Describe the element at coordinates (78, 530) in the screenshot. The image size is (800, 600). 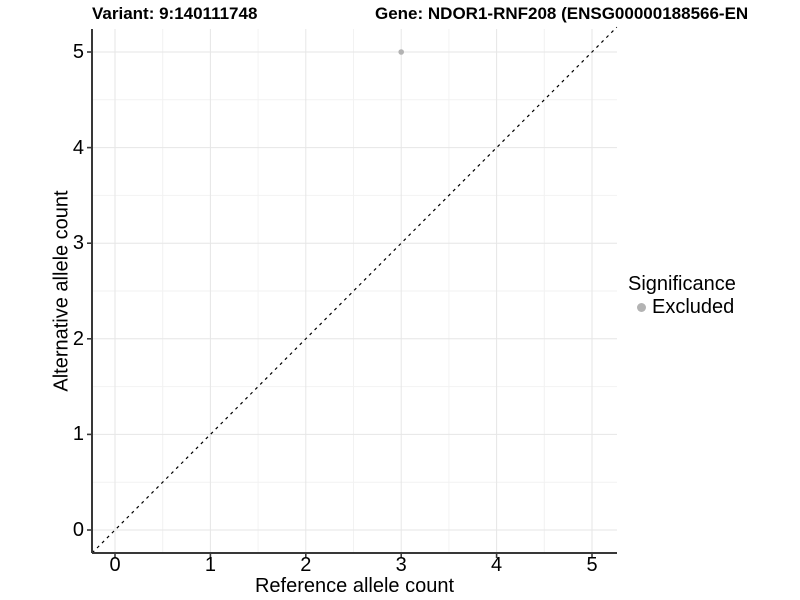
I see `y-tick-label: 0` at that location.